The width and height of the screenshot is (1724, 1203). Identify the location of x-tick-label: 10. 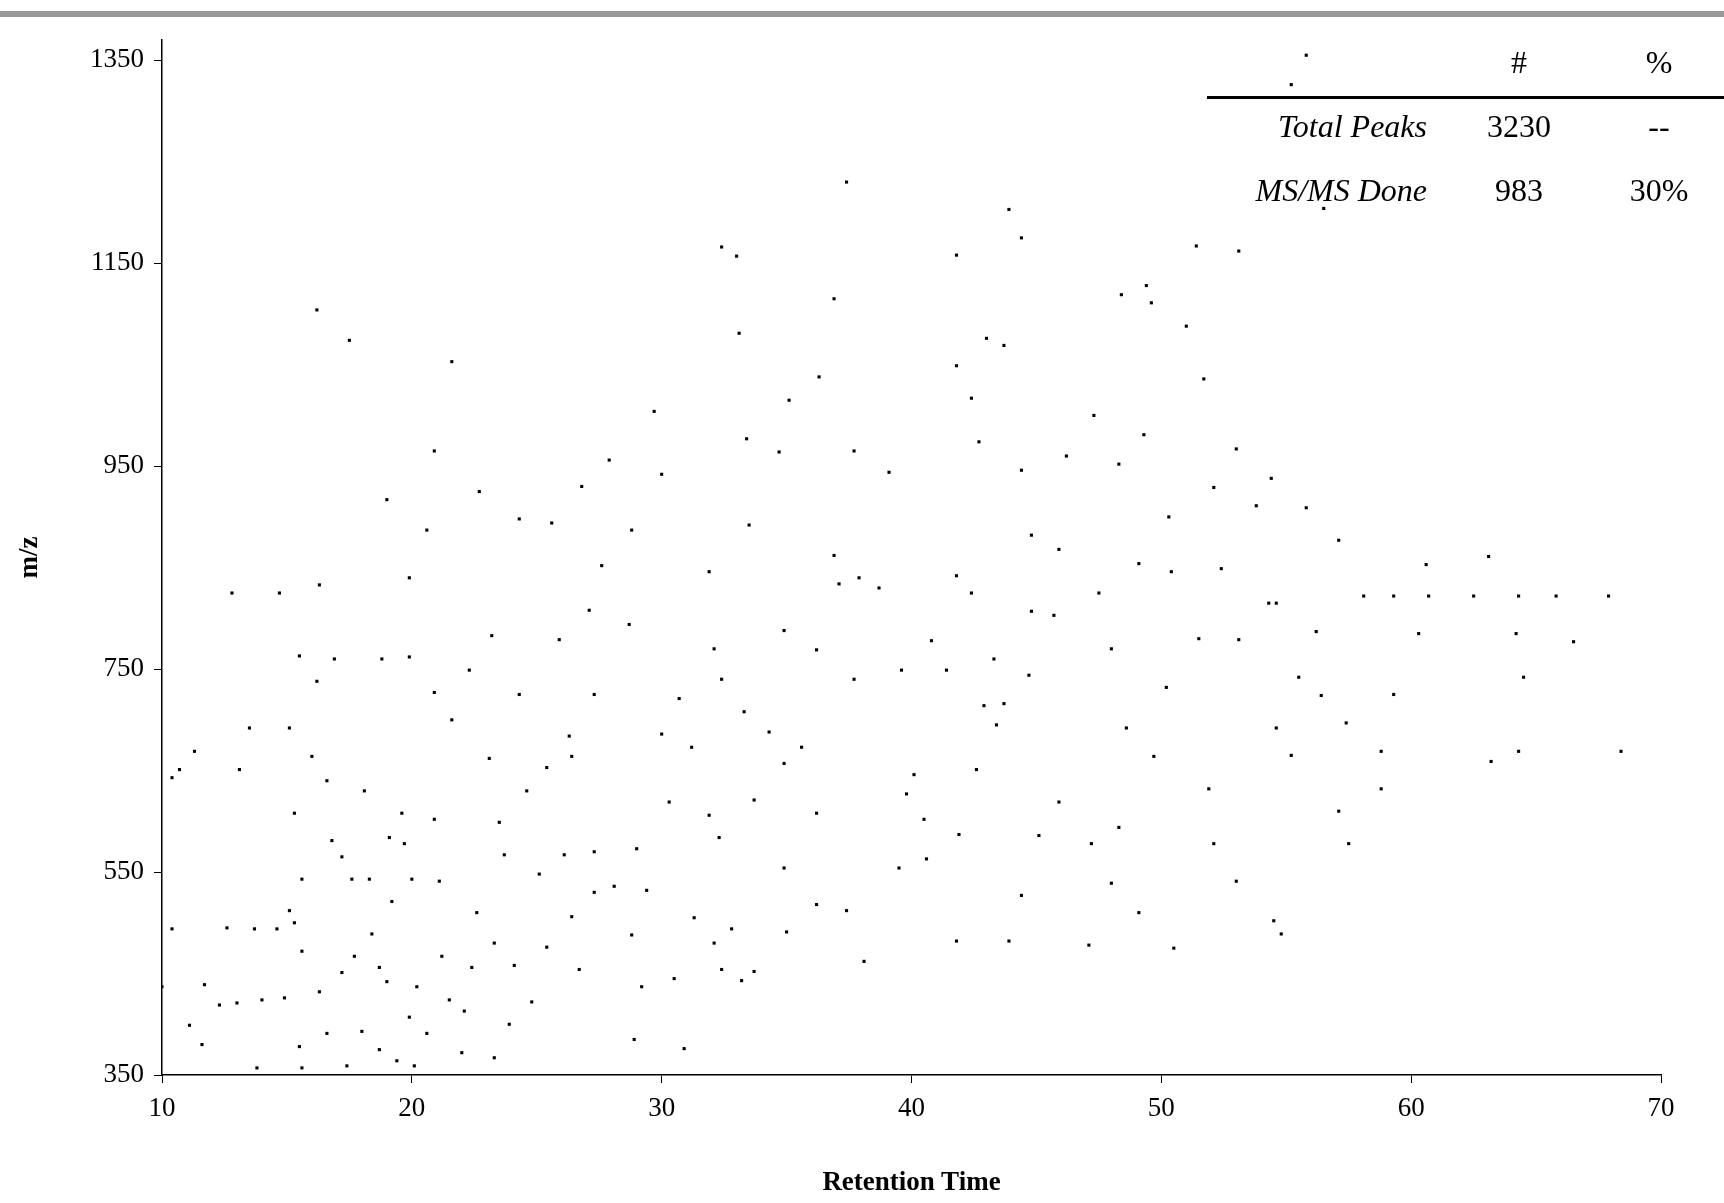
(162, 1107).